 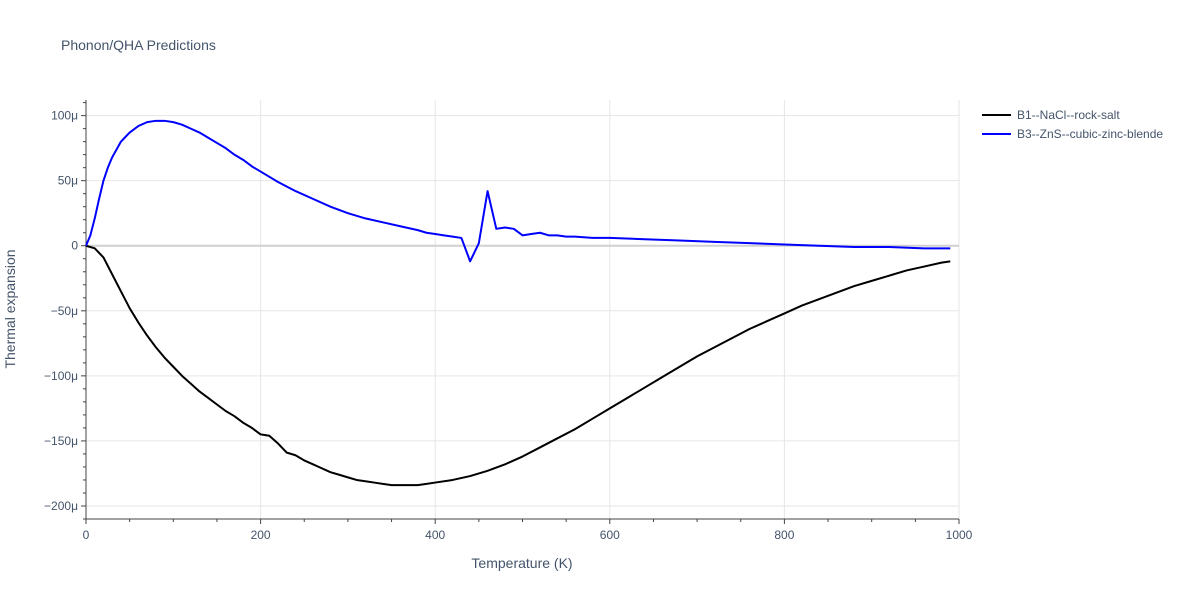 I want to click on legend-label: B3--ZnS--cubic-zinc-blende, so click(x=1090, y=134).